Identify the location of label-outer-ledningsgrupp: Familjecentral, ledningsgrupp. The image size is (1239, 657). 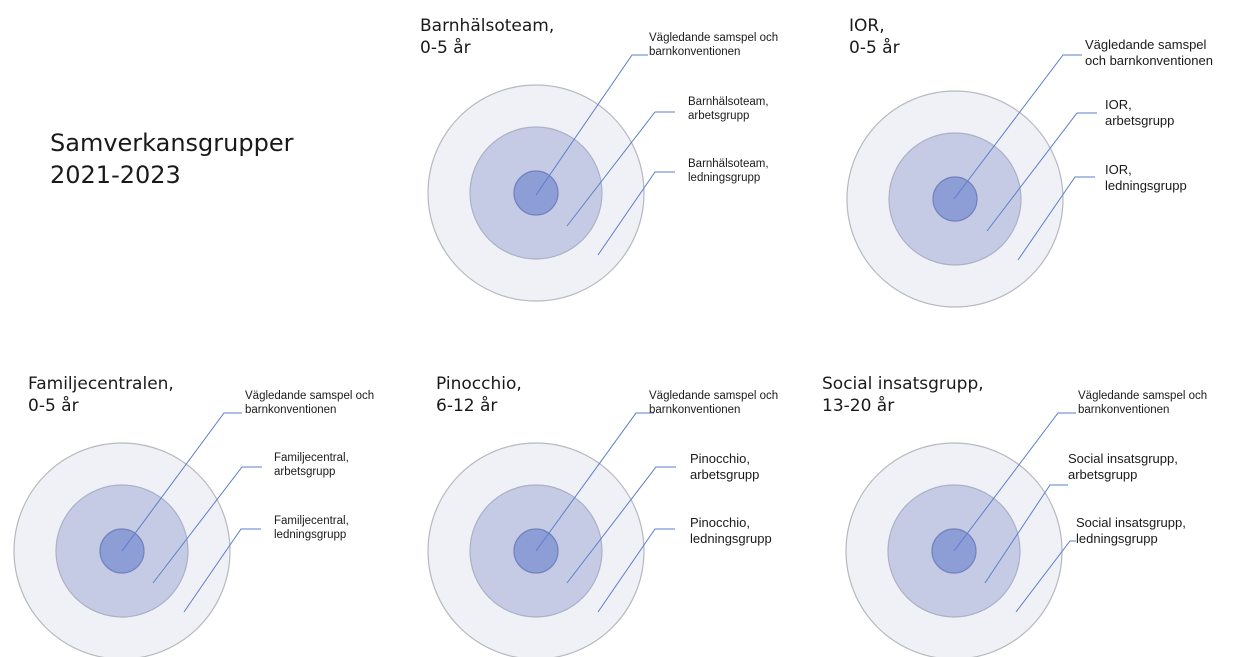
(311, 528).